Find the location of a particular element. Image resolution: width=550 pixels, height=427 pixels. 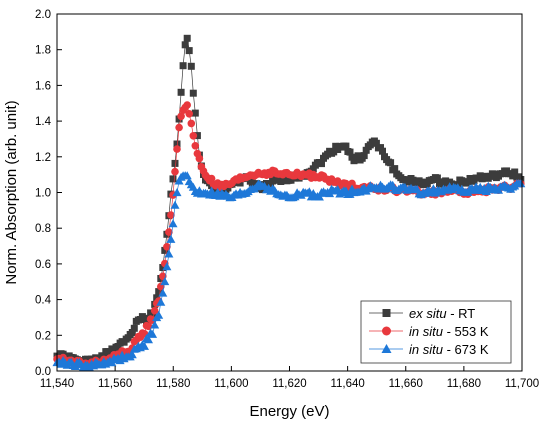

y-tick-label: 1.8 is located at coordinates (43, 51).